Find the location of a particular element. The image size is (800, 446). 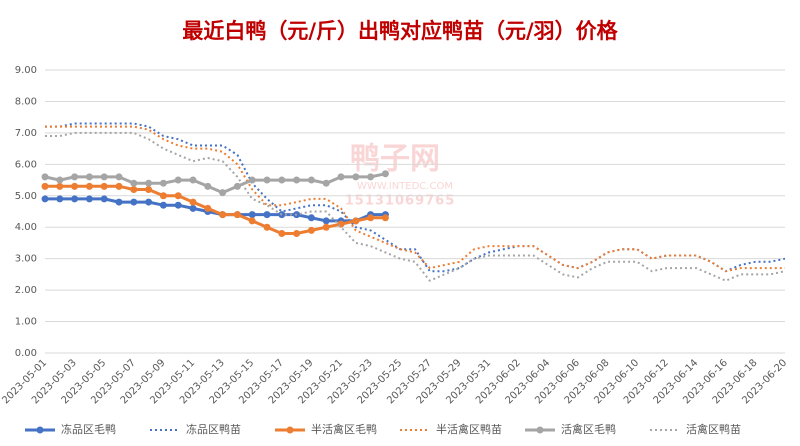

y-tick-label: 7.00 is located at coordinates (26, 133).